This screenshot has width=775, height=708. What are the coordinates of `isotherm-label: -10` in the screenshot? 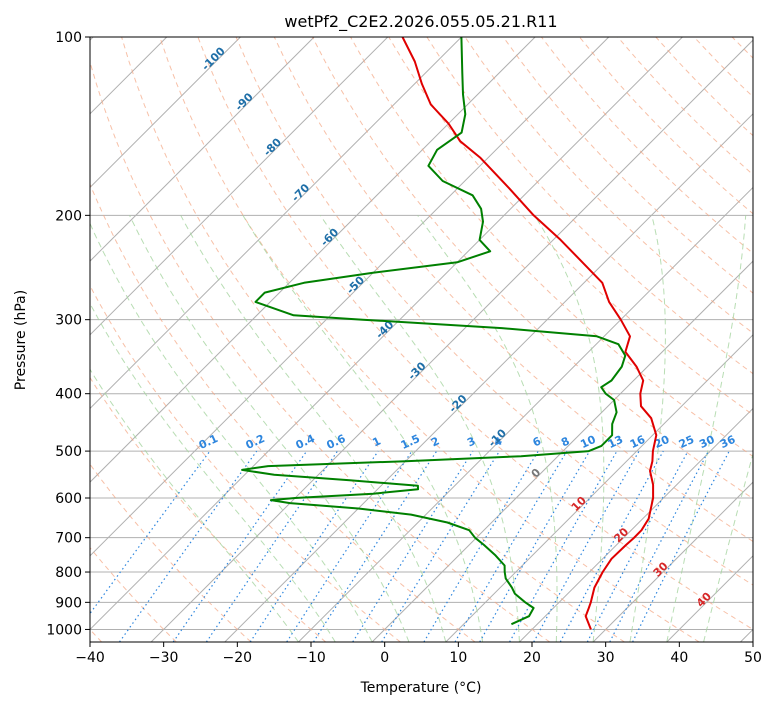 It's located at (497, 437).